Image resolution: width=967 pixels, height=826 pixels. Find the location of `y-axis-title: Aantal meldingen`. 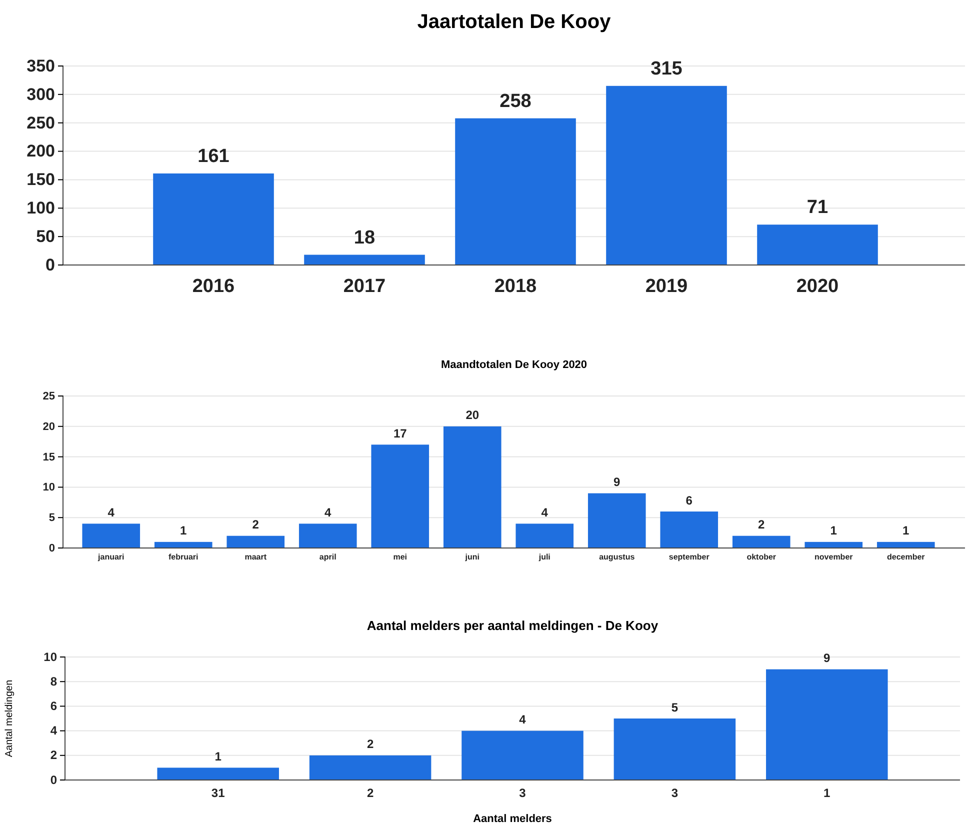

y-axis-title: Aantal meldingen is located at coordinates (9, 719).